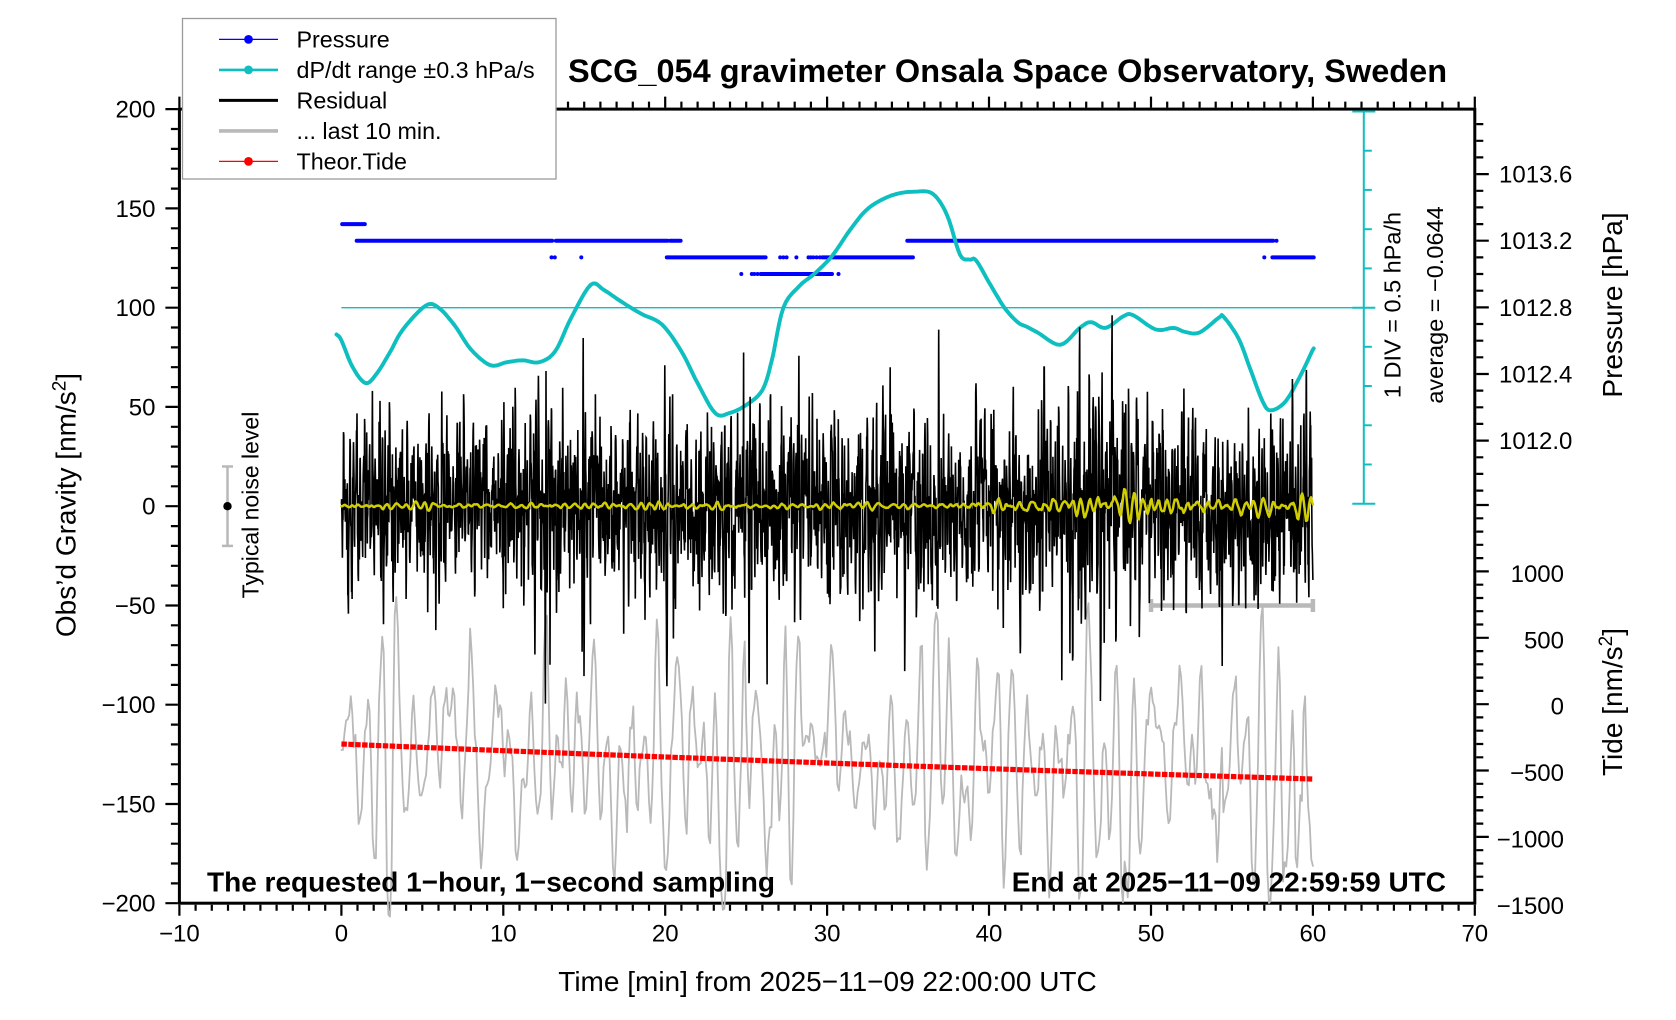  What do you see at coordinates (1535, 241) in the screenshot?
I see `svg-text: 1013.2` at bounding box center [1535, 241].